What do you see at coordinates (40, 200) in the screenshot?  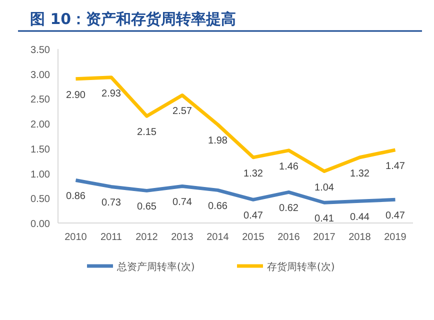 I see `y-tick-label: 0.50` at bounding box center [40, 200].